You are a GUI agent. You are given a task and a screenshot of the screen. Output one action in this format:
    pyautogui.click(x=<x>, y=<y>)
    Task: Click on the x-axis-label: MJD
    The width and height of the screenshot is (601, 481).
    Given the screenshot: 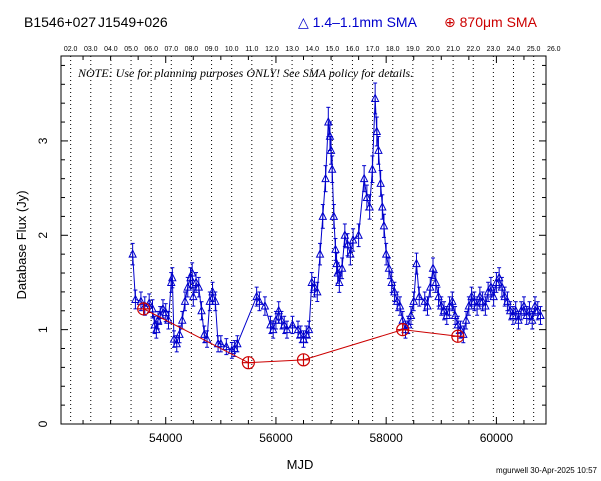 What is the action you would take?
    pyautogui.click(x=300, y=464)
    